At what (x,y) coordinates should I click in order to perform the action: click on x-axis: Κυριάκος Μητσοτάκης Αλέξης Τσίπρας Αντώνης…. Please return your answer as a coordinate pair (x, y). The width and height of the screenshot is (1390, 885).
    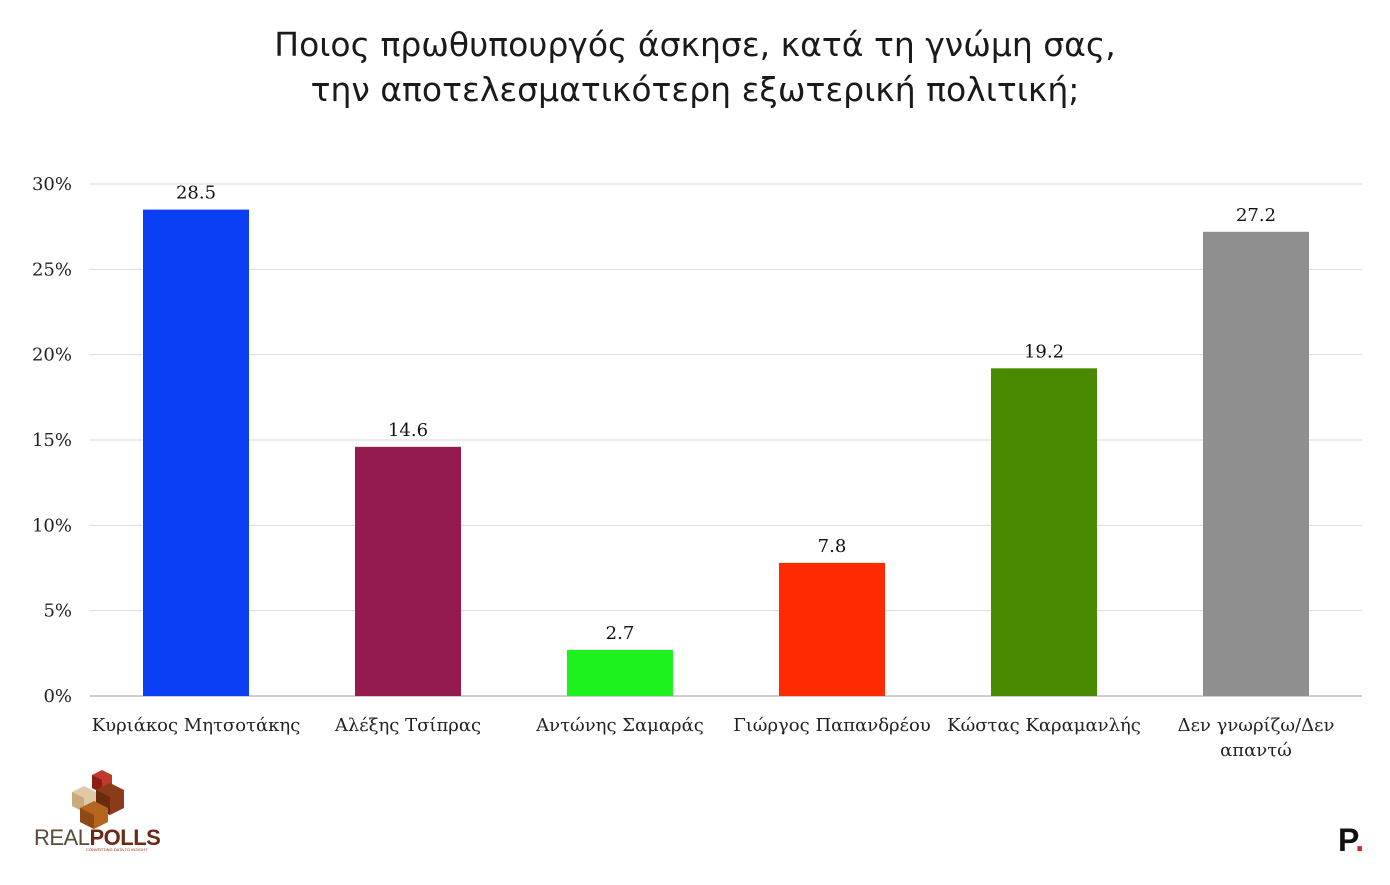
    Looking at the image, I should click on (713, 738).